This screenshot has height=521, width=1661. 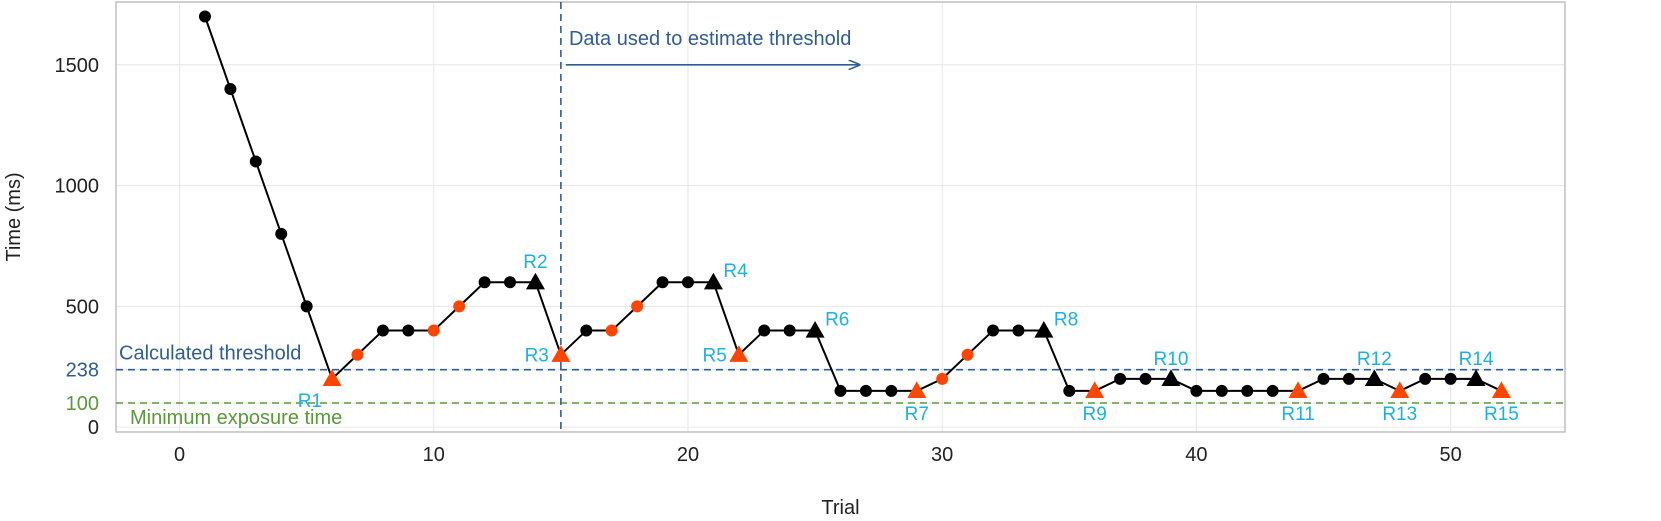 What do you see at coordinates (236, 418) in the screenshot?
I see `reference-line-label: Minimum exposure time` at bounding box center [236, 418].